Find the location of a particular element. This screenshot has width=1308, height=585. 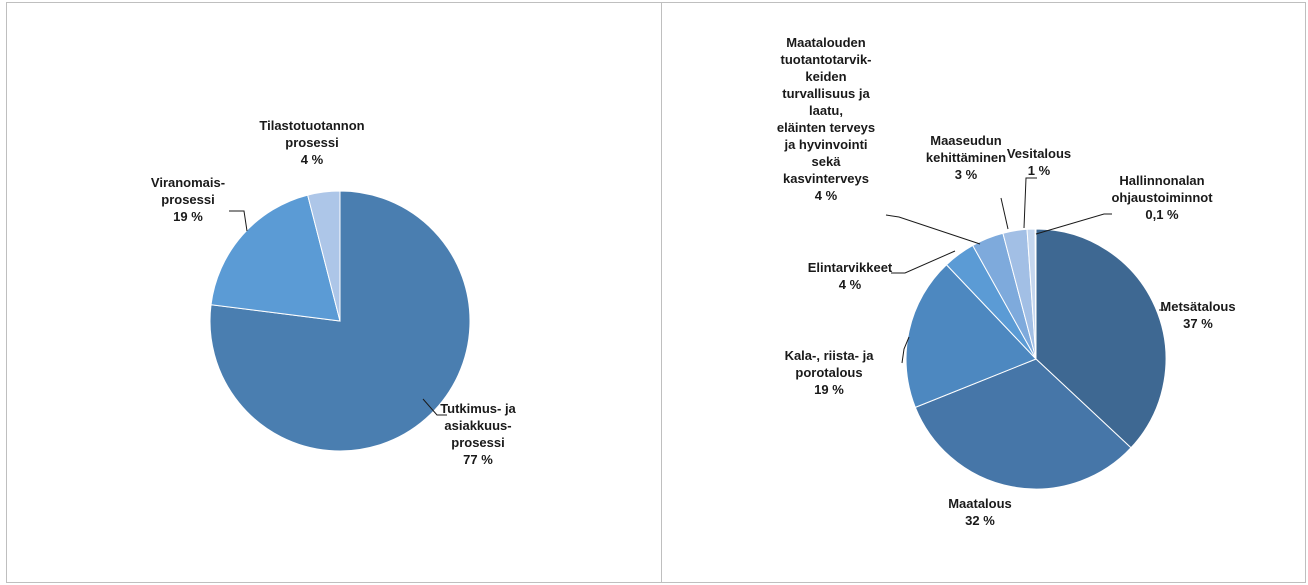

slice-name-line: tuotantotarvik- is located at coordinates (826, 59).